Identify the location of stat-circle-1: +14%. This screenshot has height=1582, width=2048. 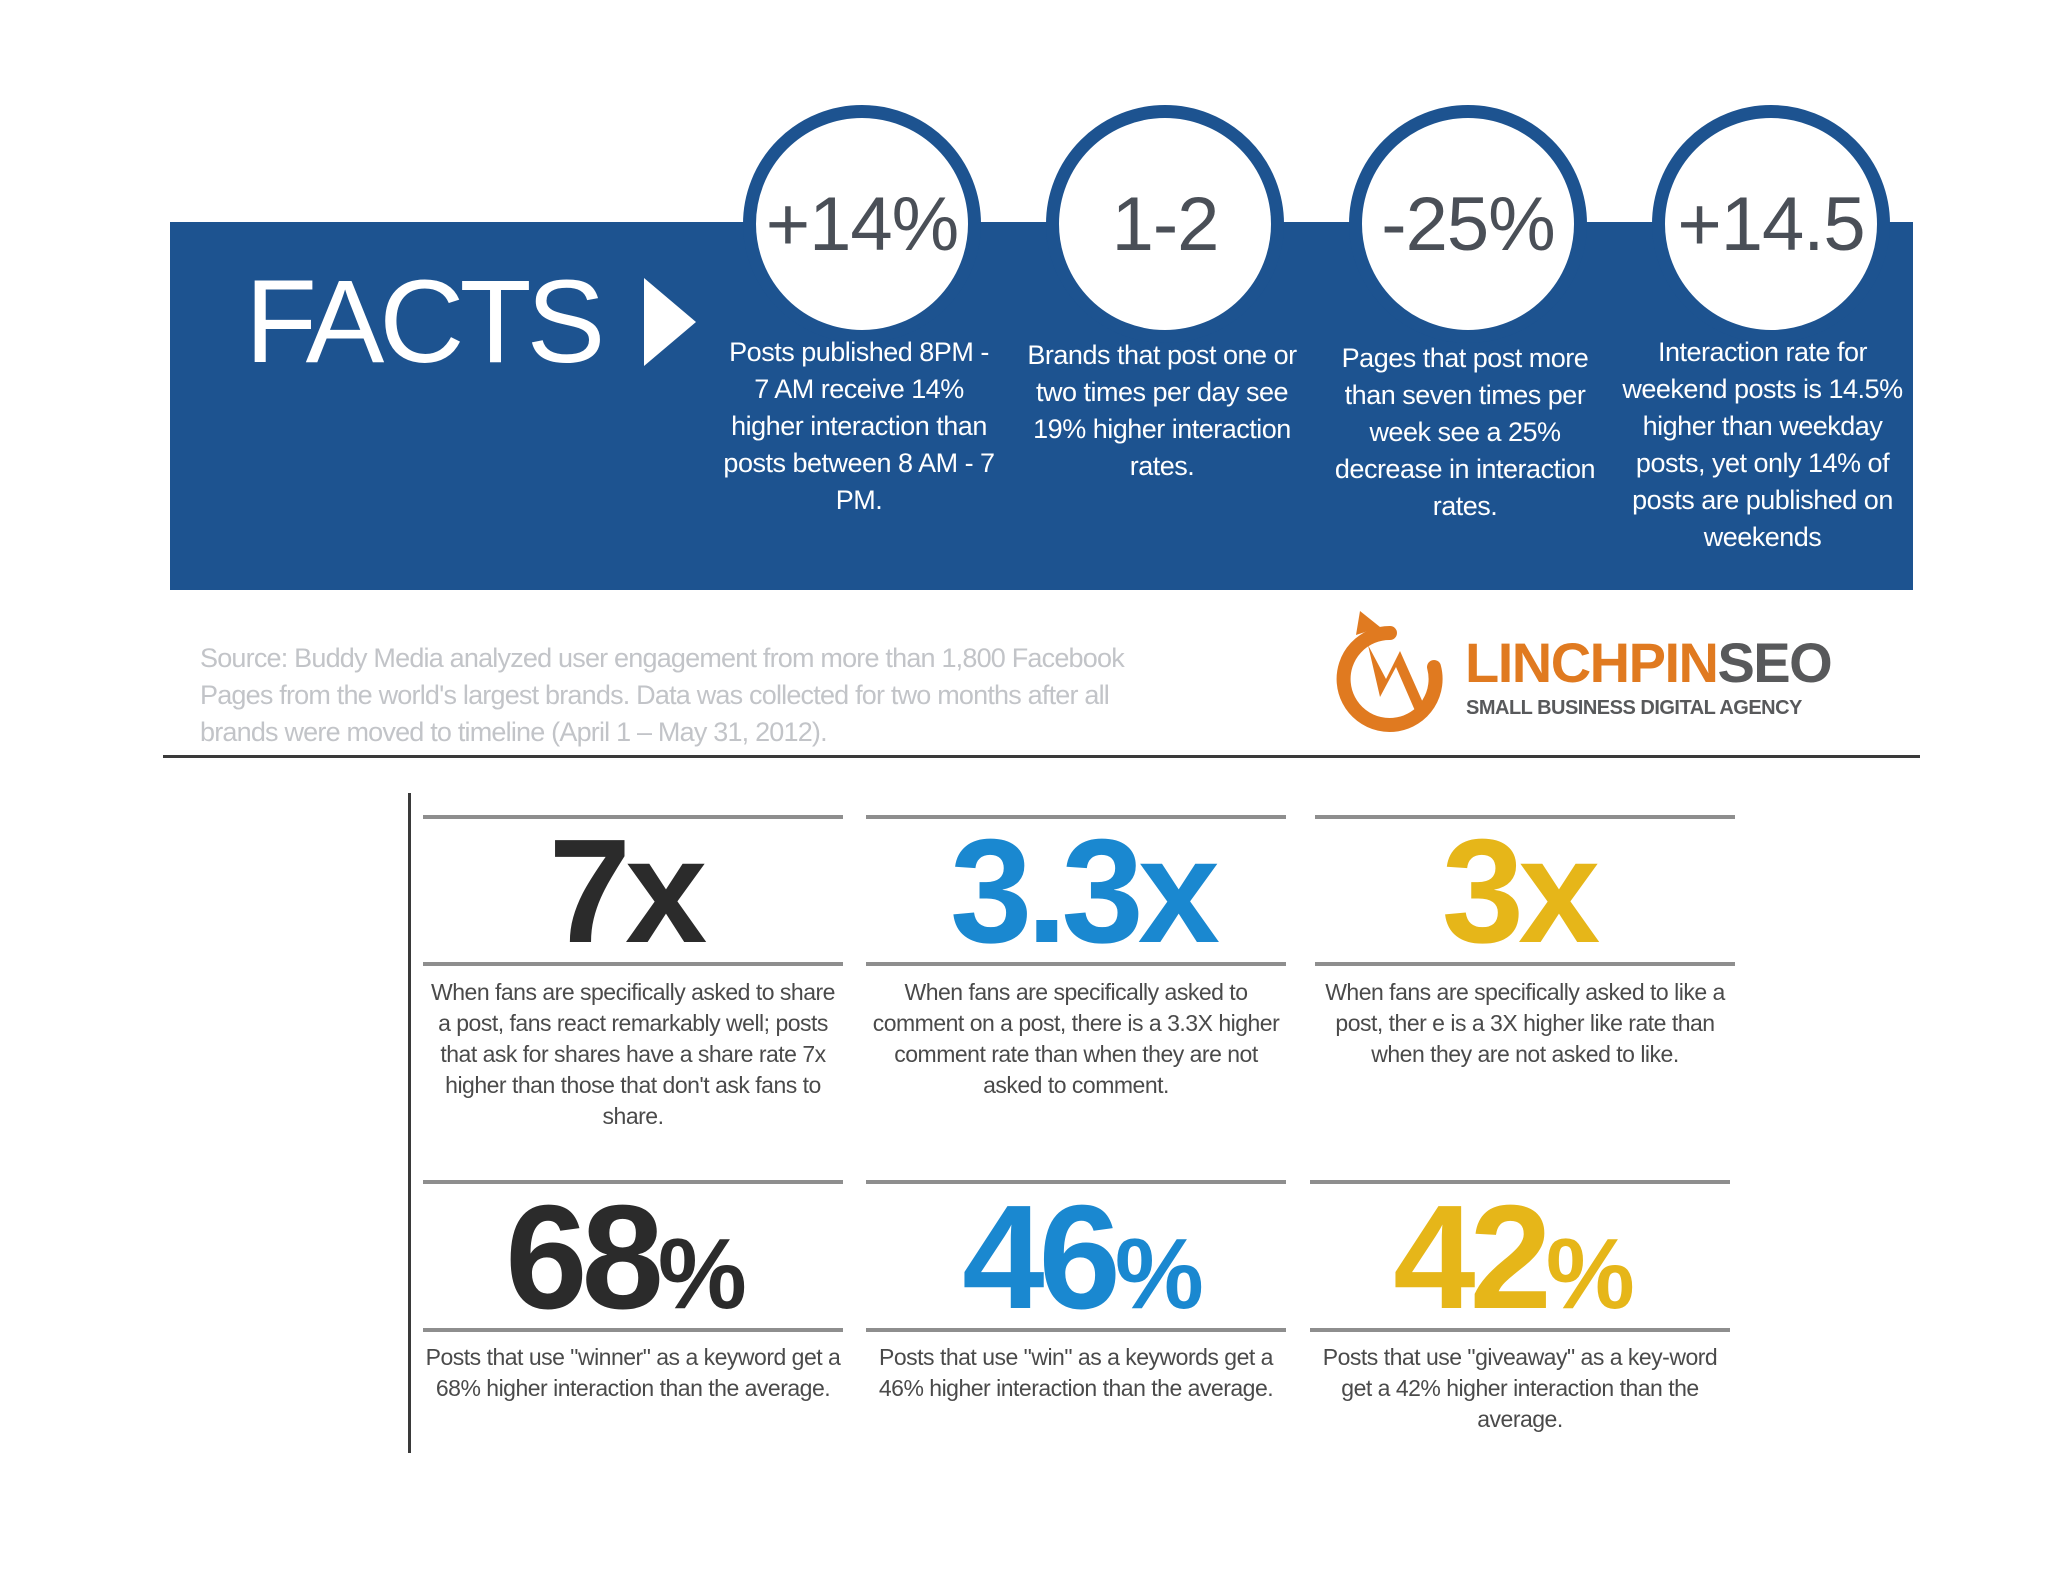
(862, 224).